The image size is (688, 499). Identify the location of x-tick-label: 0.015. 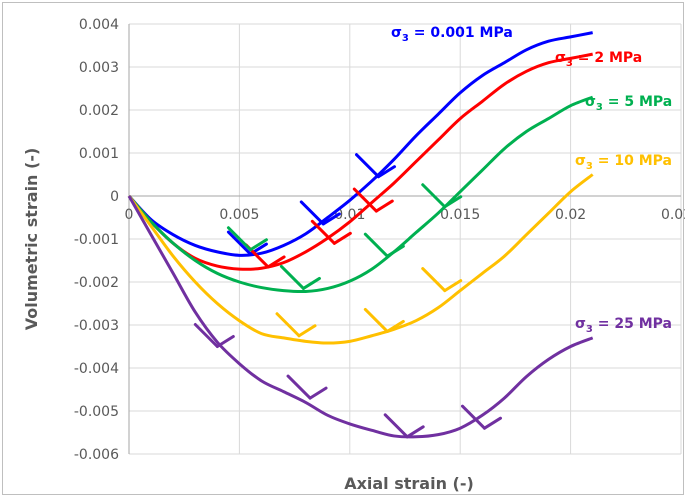
(460, 215).